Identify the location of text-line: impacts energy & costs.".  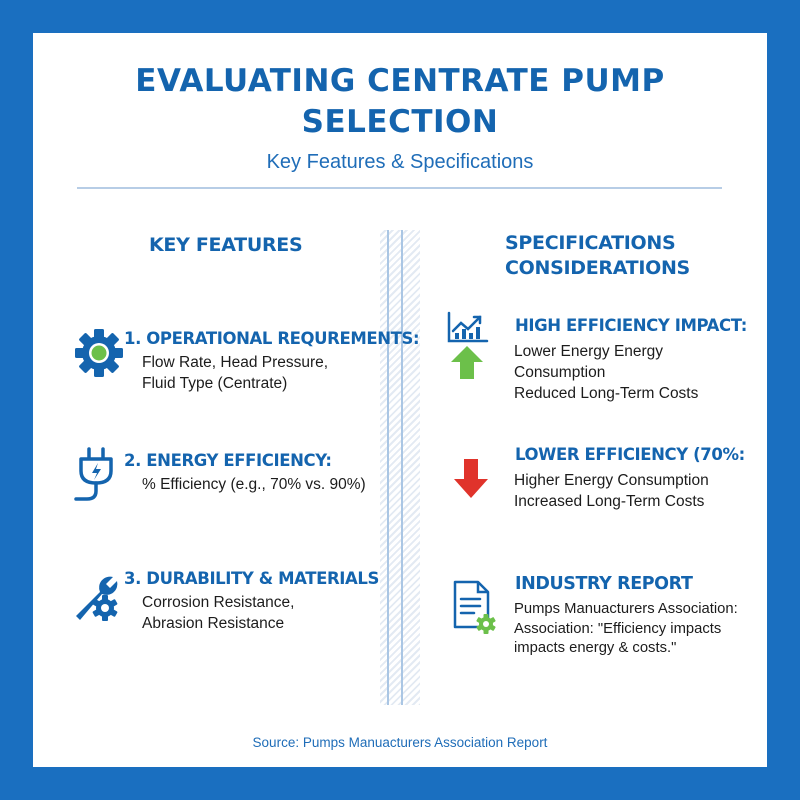
(595, 648).